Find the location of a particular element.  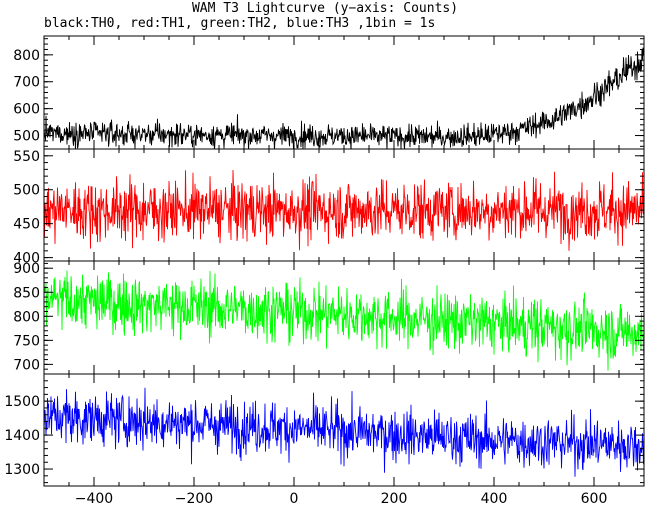

y-tick-label: 1300 is located at coordinates (22, 470).